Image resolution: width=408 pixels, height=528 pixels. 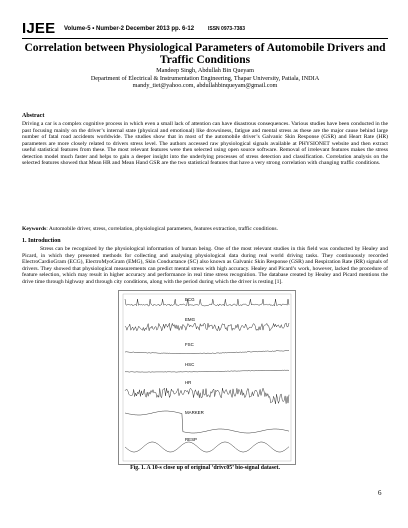 I want to click on signal-label-emg: EMG, so click(x=190, y=319).